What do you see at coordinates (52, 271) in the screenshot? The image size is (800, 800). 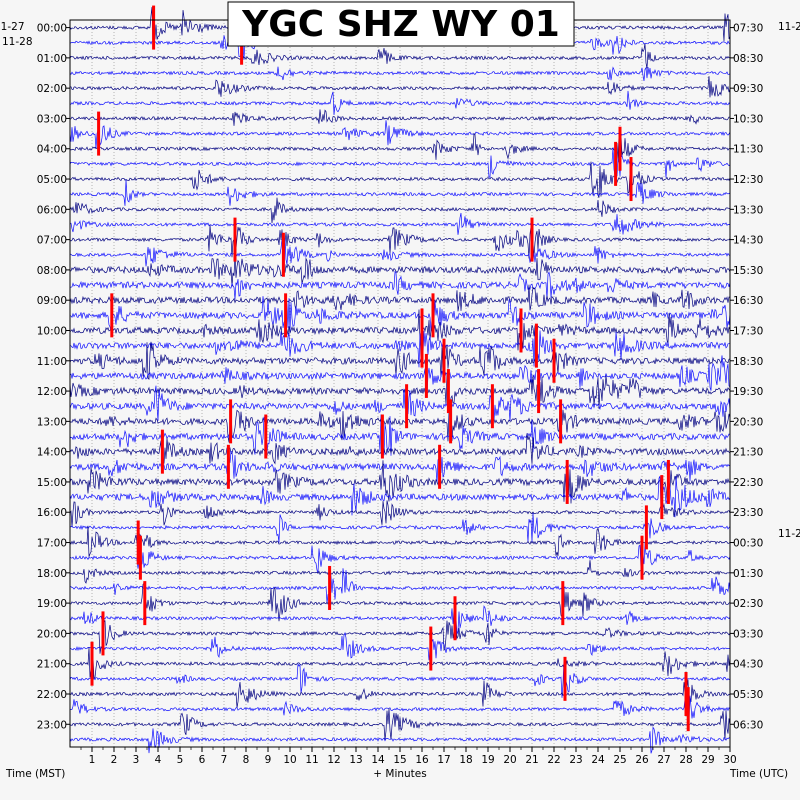 I see `left-hour-label: 08:00` at bounding box center [52, 271].